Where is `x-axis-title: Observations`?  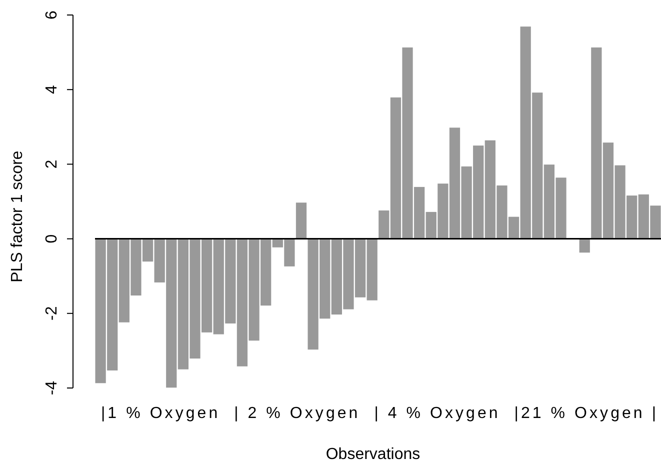
x-axis-title: Observations is located at coordinates (373, 454).